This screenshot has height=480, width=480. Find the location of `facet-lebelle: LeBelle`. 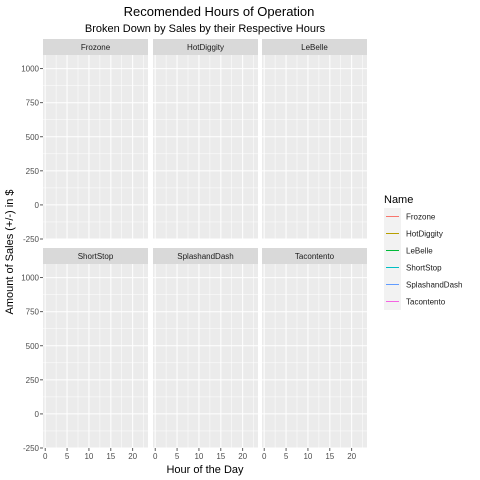

facet-lebelle: LeBelle is located at coordinates (314, 139).